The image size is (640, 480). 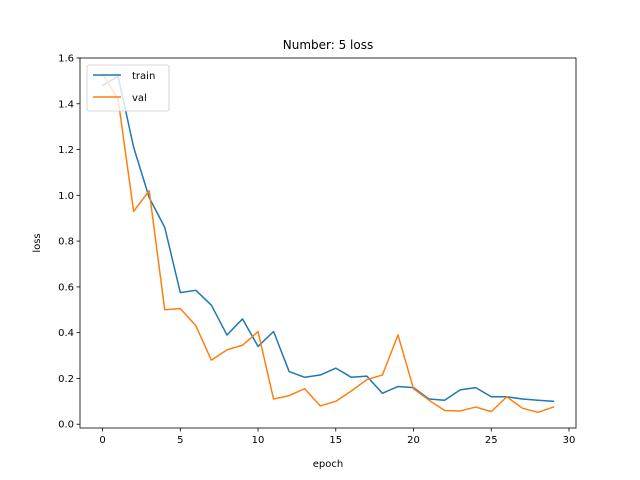 I want to click on legend-label-val: val, so click(x=139, y=98).